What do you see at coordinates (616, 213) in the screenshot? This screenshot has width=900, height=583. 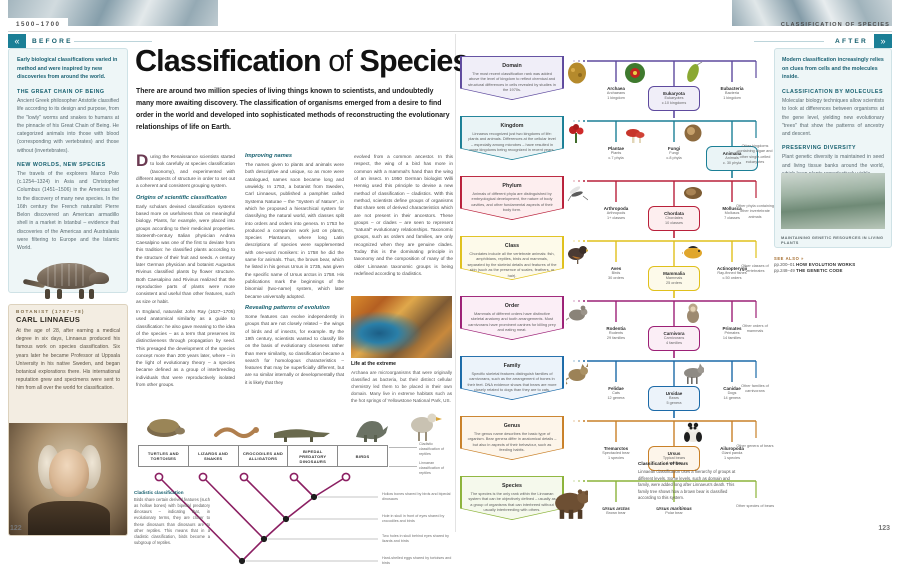 I see `taxon-leaf-arthropoda: Arthropoda Arthropods 1+ classes` at bounding box center [616, 213].